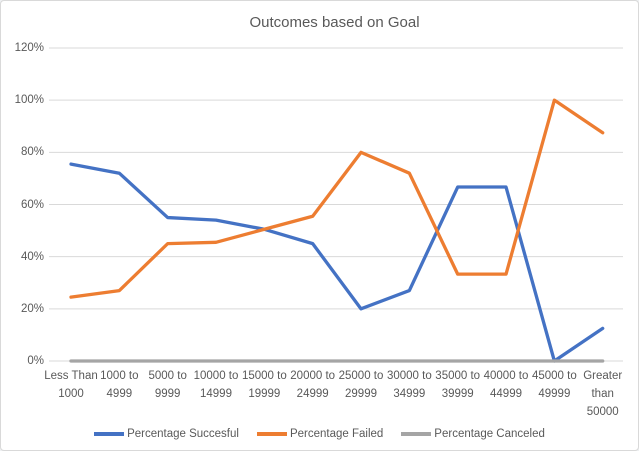  What do you see at coordinates (32, 152) in the screenshot?
I see `y-tick-label: 80%` at bounding box center [32, 152].